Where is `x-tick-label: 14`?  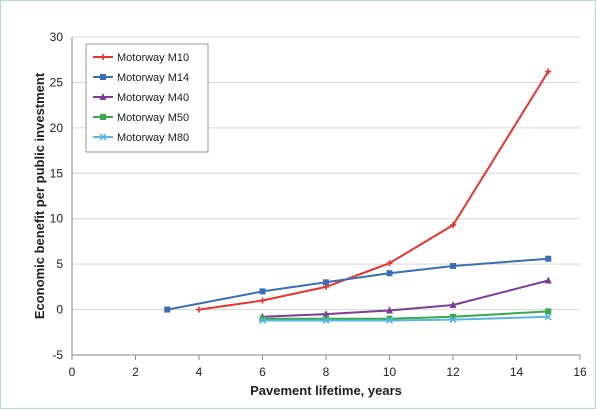 x-tick-label: 14 is located at coordinates (517, 372).